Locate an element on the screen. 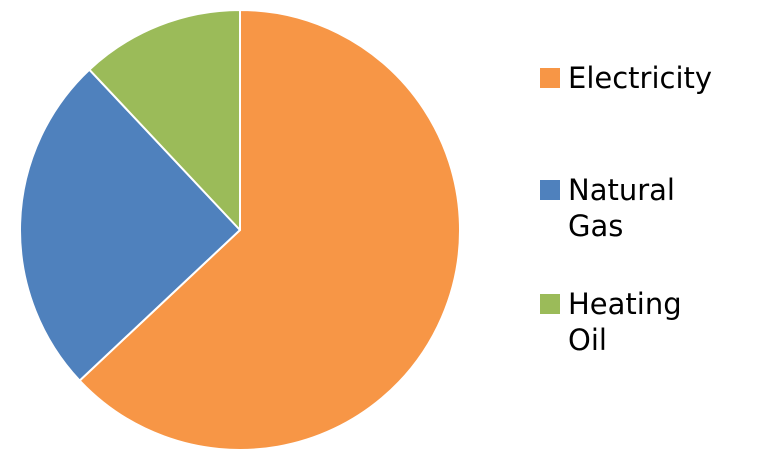 This screenshot has width=780, height=450. legend-item-electricity: Electricity is located at coordinates (634, 78).